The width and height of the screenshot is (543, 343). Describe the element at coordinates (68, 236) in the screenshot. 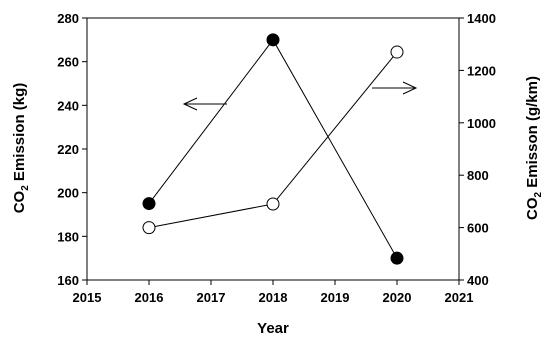

I see `y-left-tick-label: 180` at that location.